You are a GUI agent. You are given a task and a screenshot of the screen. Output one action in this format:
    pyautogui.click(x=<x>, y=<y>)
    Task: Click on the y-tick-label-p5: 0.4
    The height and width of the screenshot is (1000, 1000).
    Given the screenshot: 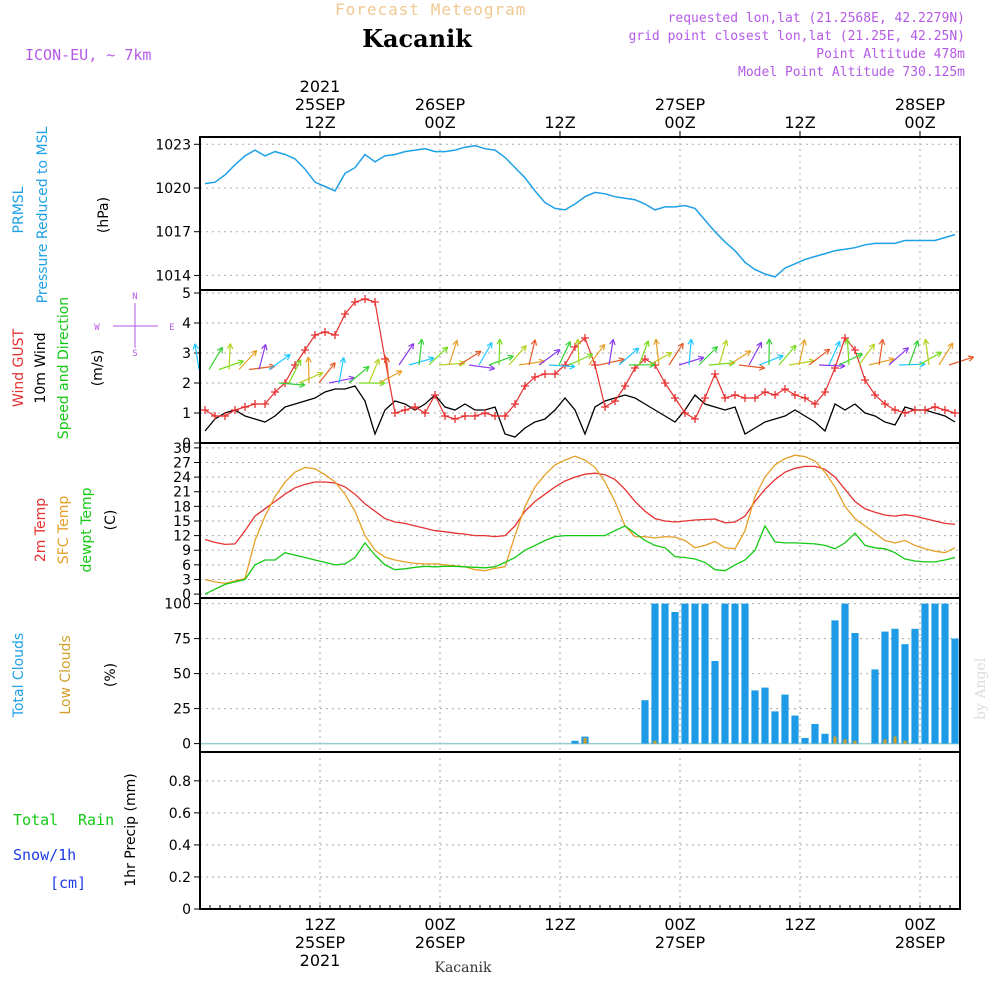 What is the action you would take?
    pyautogui.click(x=180, y=846)
    